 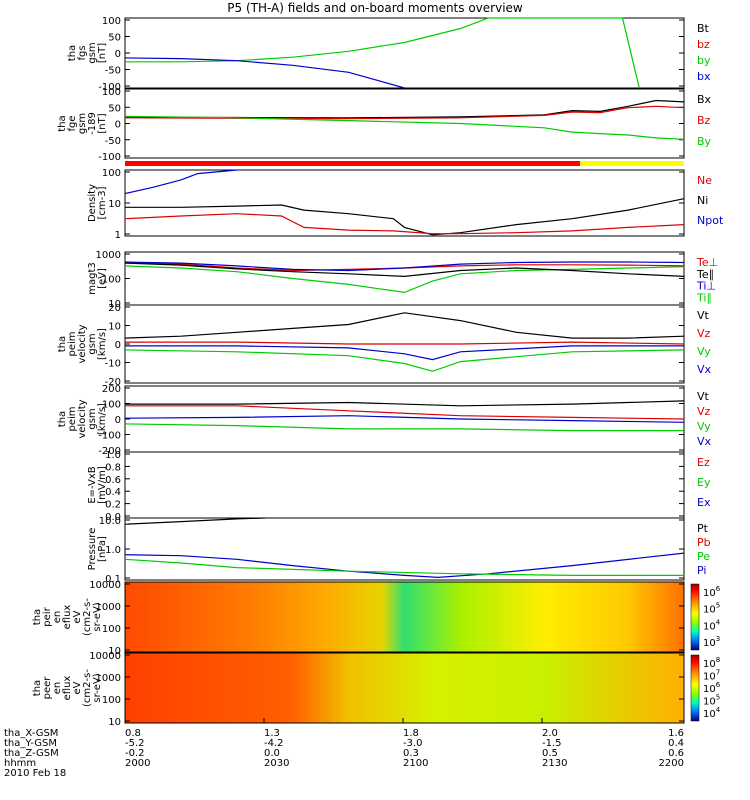 I want to click on colorbar-tick: 10⁶, so click(x=712, y=592).